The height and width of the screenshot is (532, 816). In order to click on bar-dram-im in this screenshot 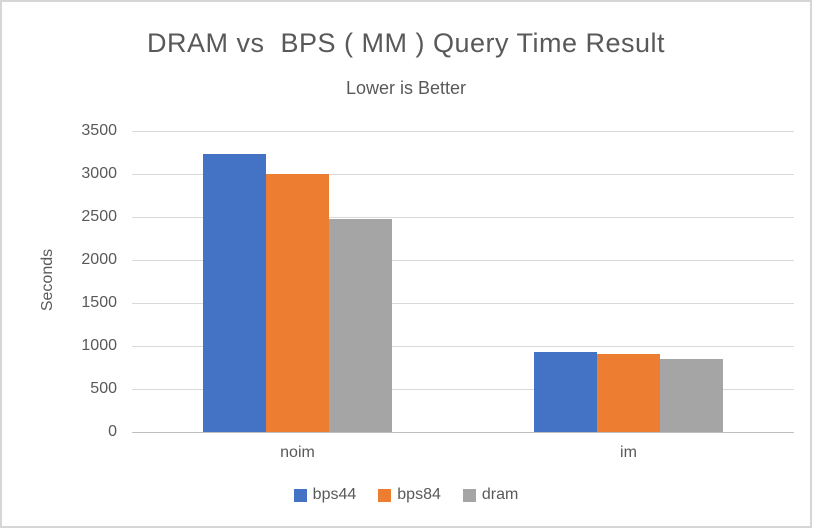, I will do `click(691, 395)`.